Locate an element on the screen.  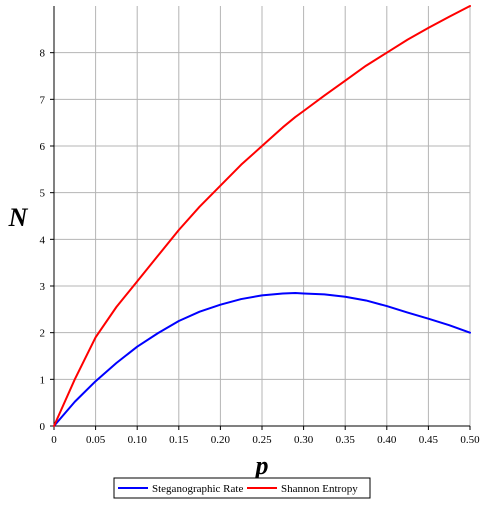
legend-box is located at coordinates (242, 488).